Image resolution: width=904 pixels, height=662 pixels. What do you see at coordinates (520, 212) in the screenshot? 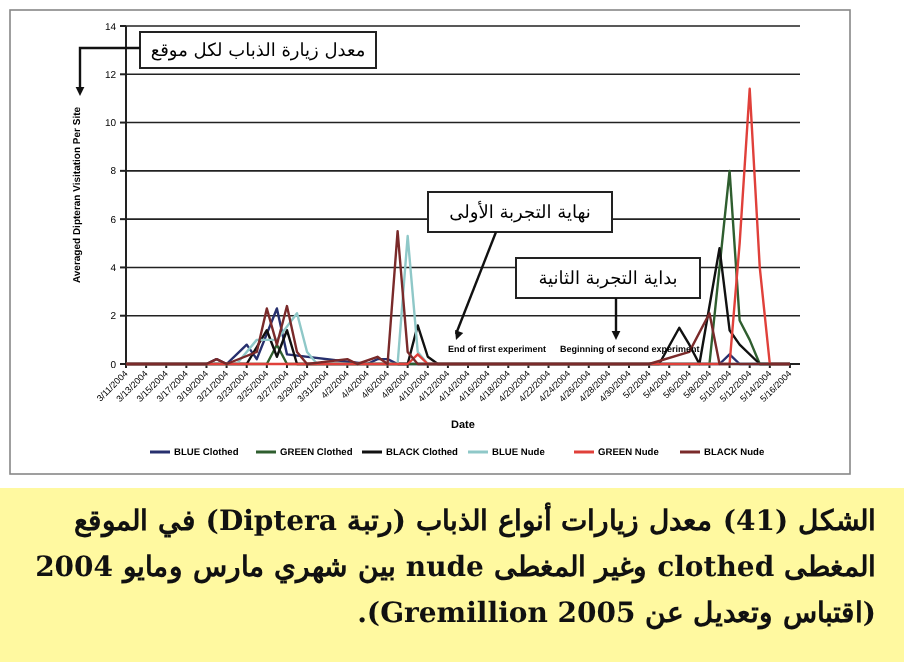
I see `annotation: نهاية التجربة الأولى` at bounding box center [520, 212].